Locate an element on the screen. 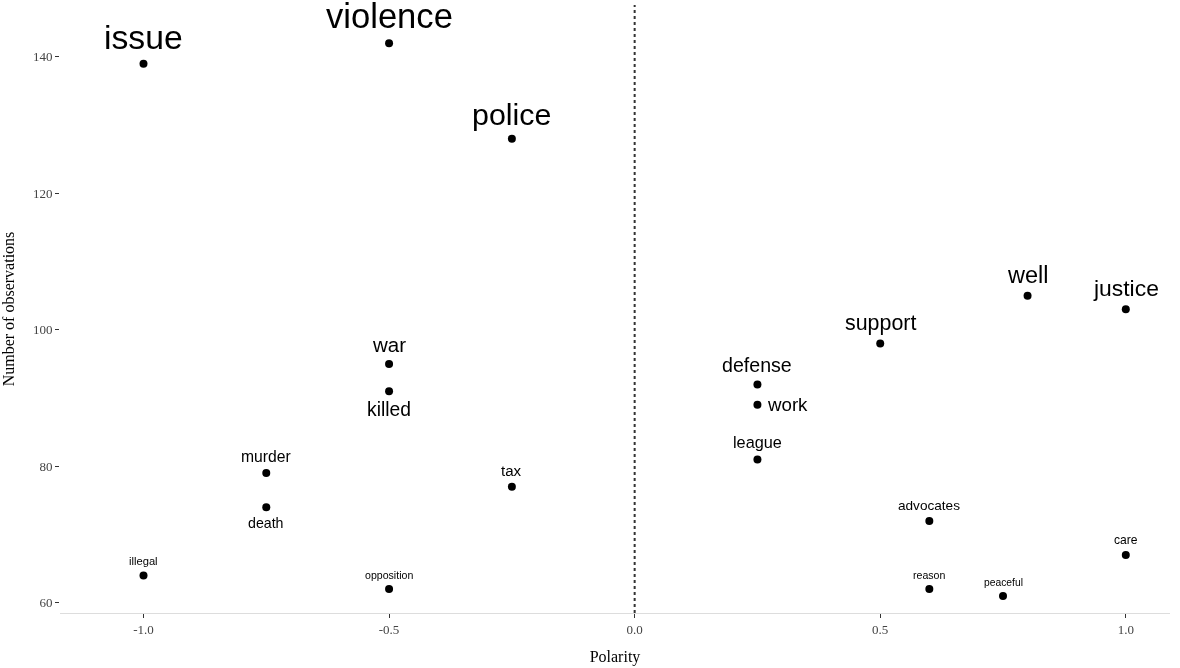 The width and height of the screenshot is (1180, 668). y-axis-title: Number of observations is located at coordinates (8, 309).